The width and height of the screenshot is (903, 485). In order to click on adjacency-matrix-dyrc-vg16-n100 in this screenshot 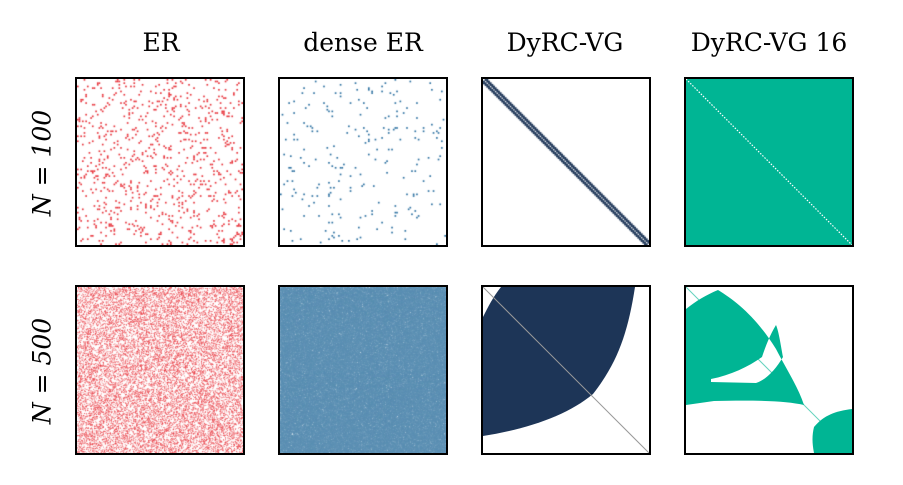, I will do `click(769, 162)`.